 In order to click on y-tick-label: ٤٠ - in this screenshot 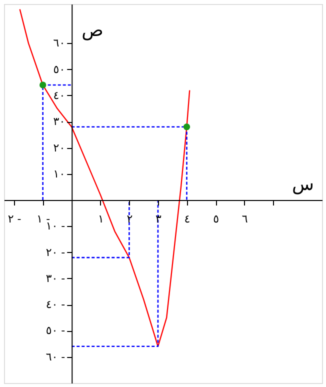, I will do `click(56, 305)`.